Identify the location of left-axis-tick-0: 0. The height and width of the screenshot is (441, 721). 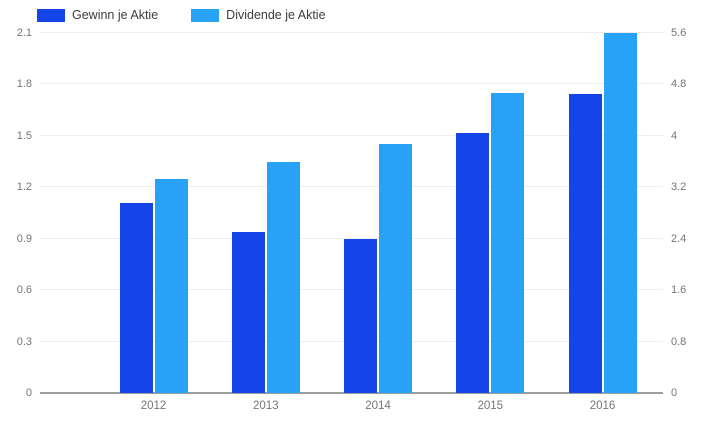
(28, 393).